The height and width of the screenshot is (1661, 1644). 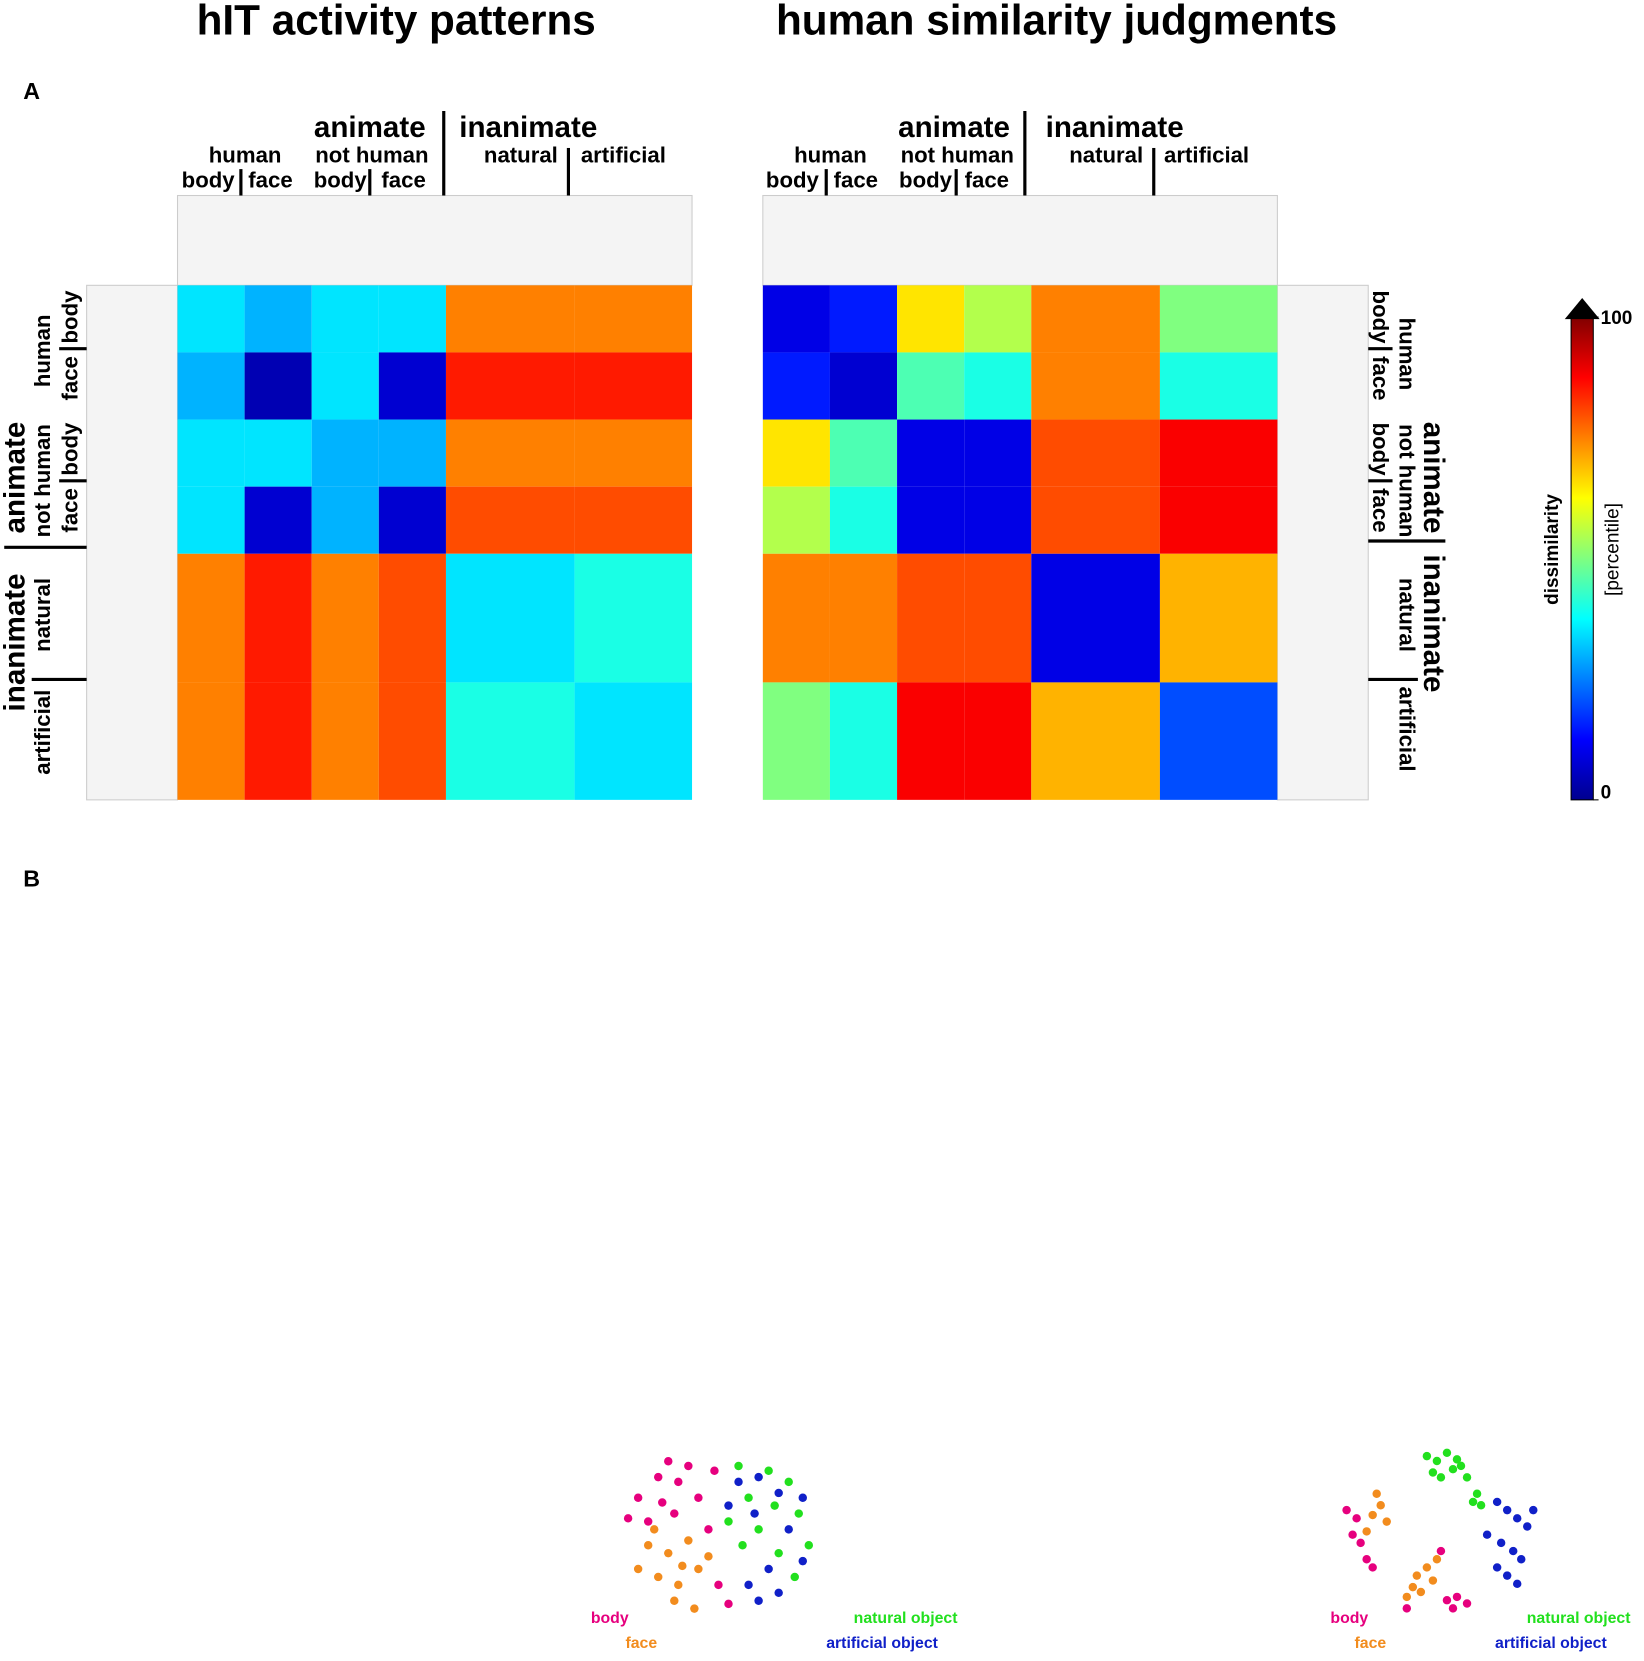 I want to click on panel-label: A, so click(x=31, y=91).